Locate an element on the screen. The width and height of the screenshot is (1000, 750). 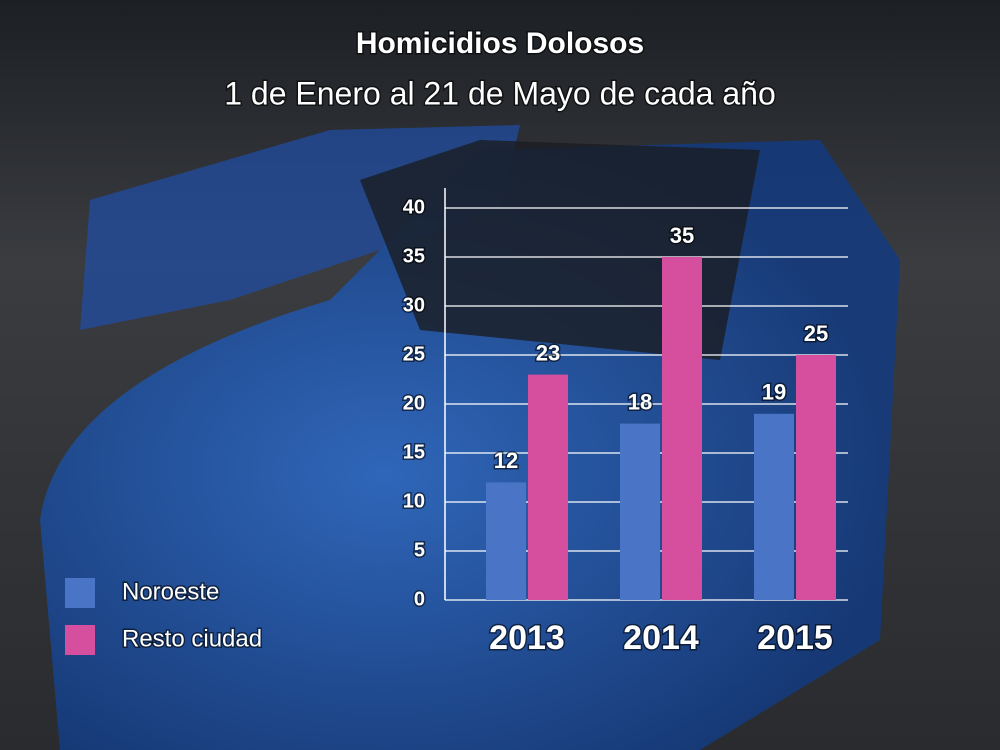
y-tick-label: 25 is located at coordinates (414, 354).